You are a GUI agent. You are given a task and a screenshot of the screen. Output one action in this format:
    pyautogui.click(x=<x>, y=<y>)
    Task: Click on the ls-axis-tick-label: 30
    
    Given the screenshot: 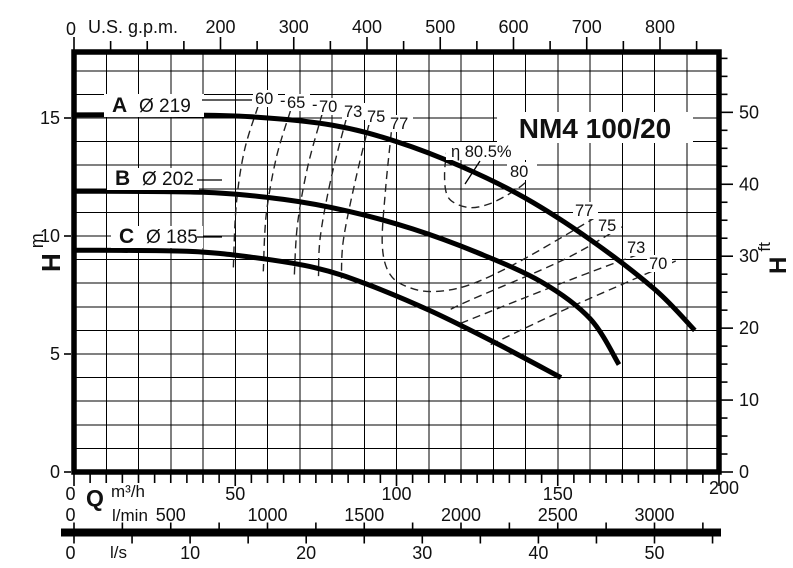 What is the action you would take?
    pyautogui.click(x=422, y=553)
    